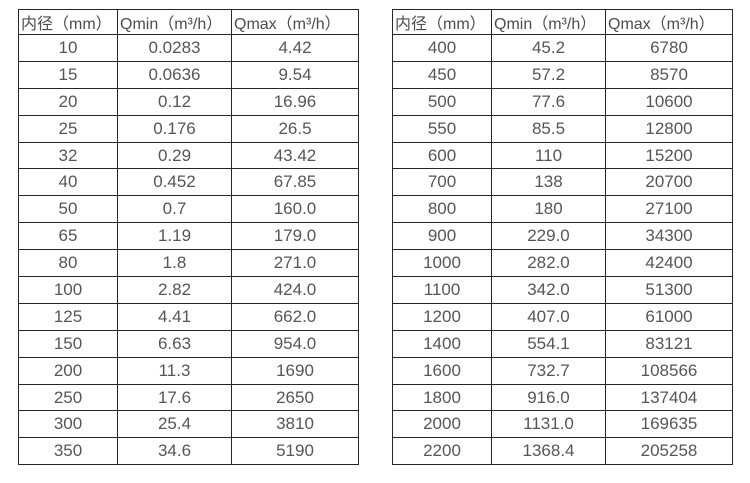 The width and height of the screenshot is (750, 483). Describe the element at coordinates (669, 128) in the screenshot. I see `table-cell: 12800` at that location.